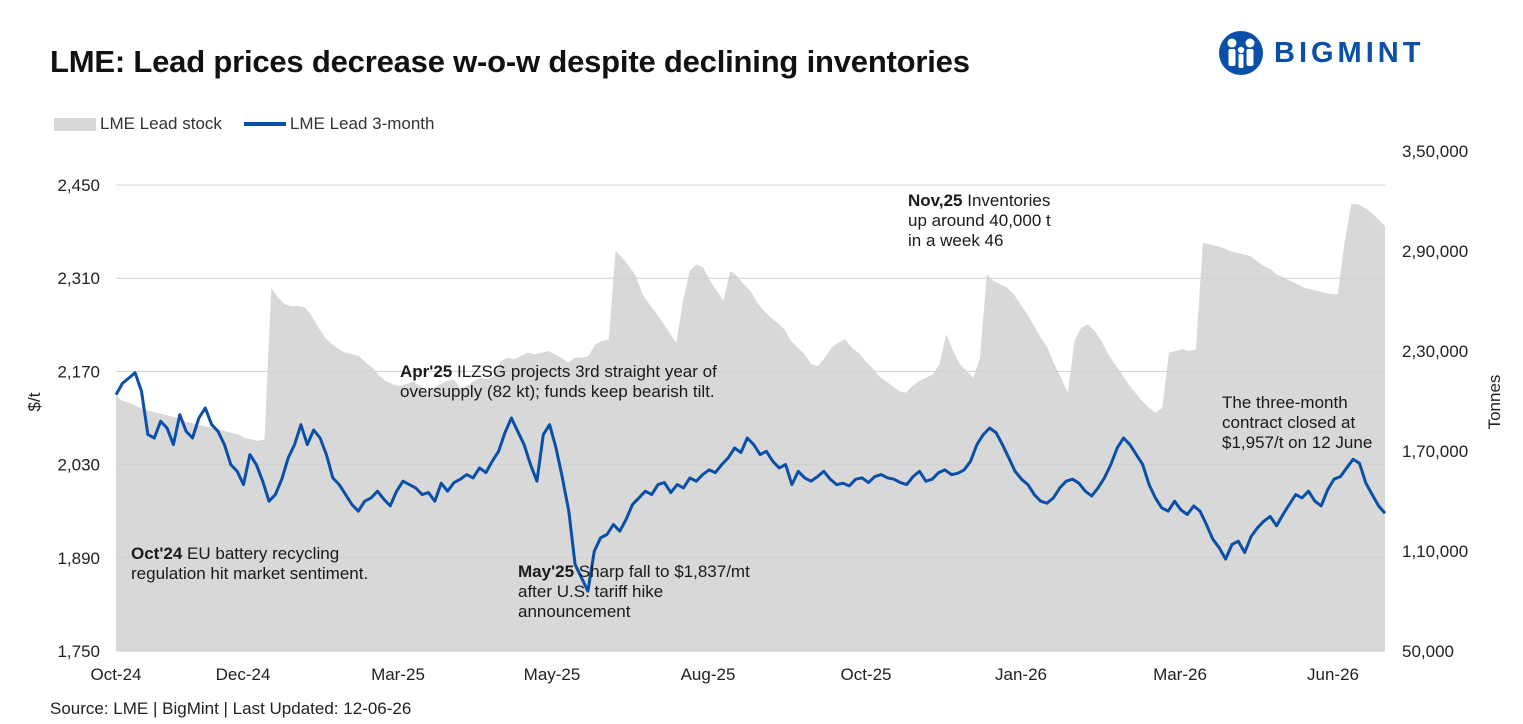 The image size is (1523, 724). What do you see at coordinates (78, 371) in the screenshot?
I see `y-tick-label: 2,170` at bounding box center [78, 371].